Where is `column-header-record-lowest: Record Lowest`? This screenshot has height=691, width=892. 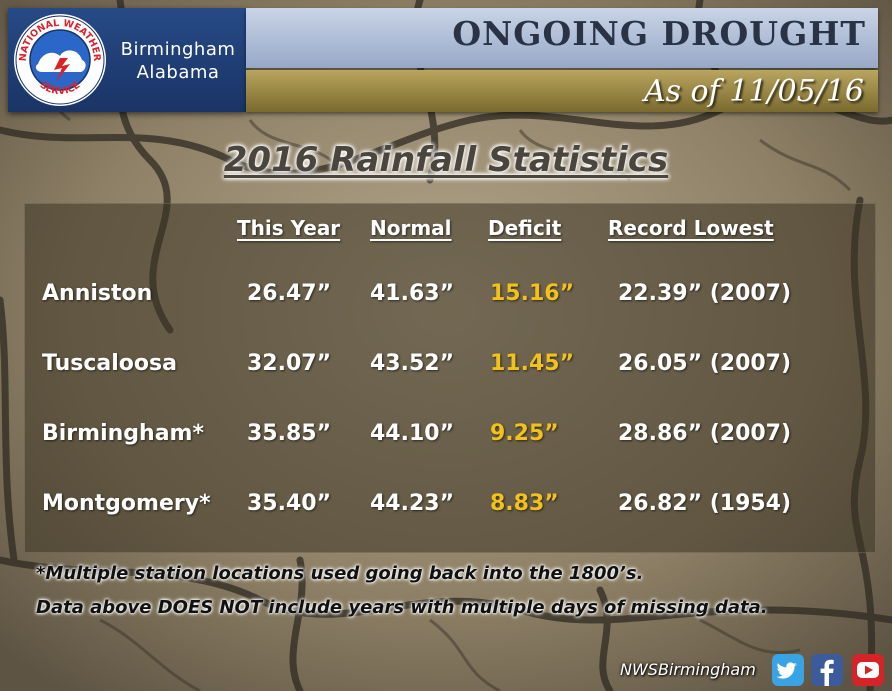
column-header-record-lowest: Record Lowest is located at coordinates (691, 228).